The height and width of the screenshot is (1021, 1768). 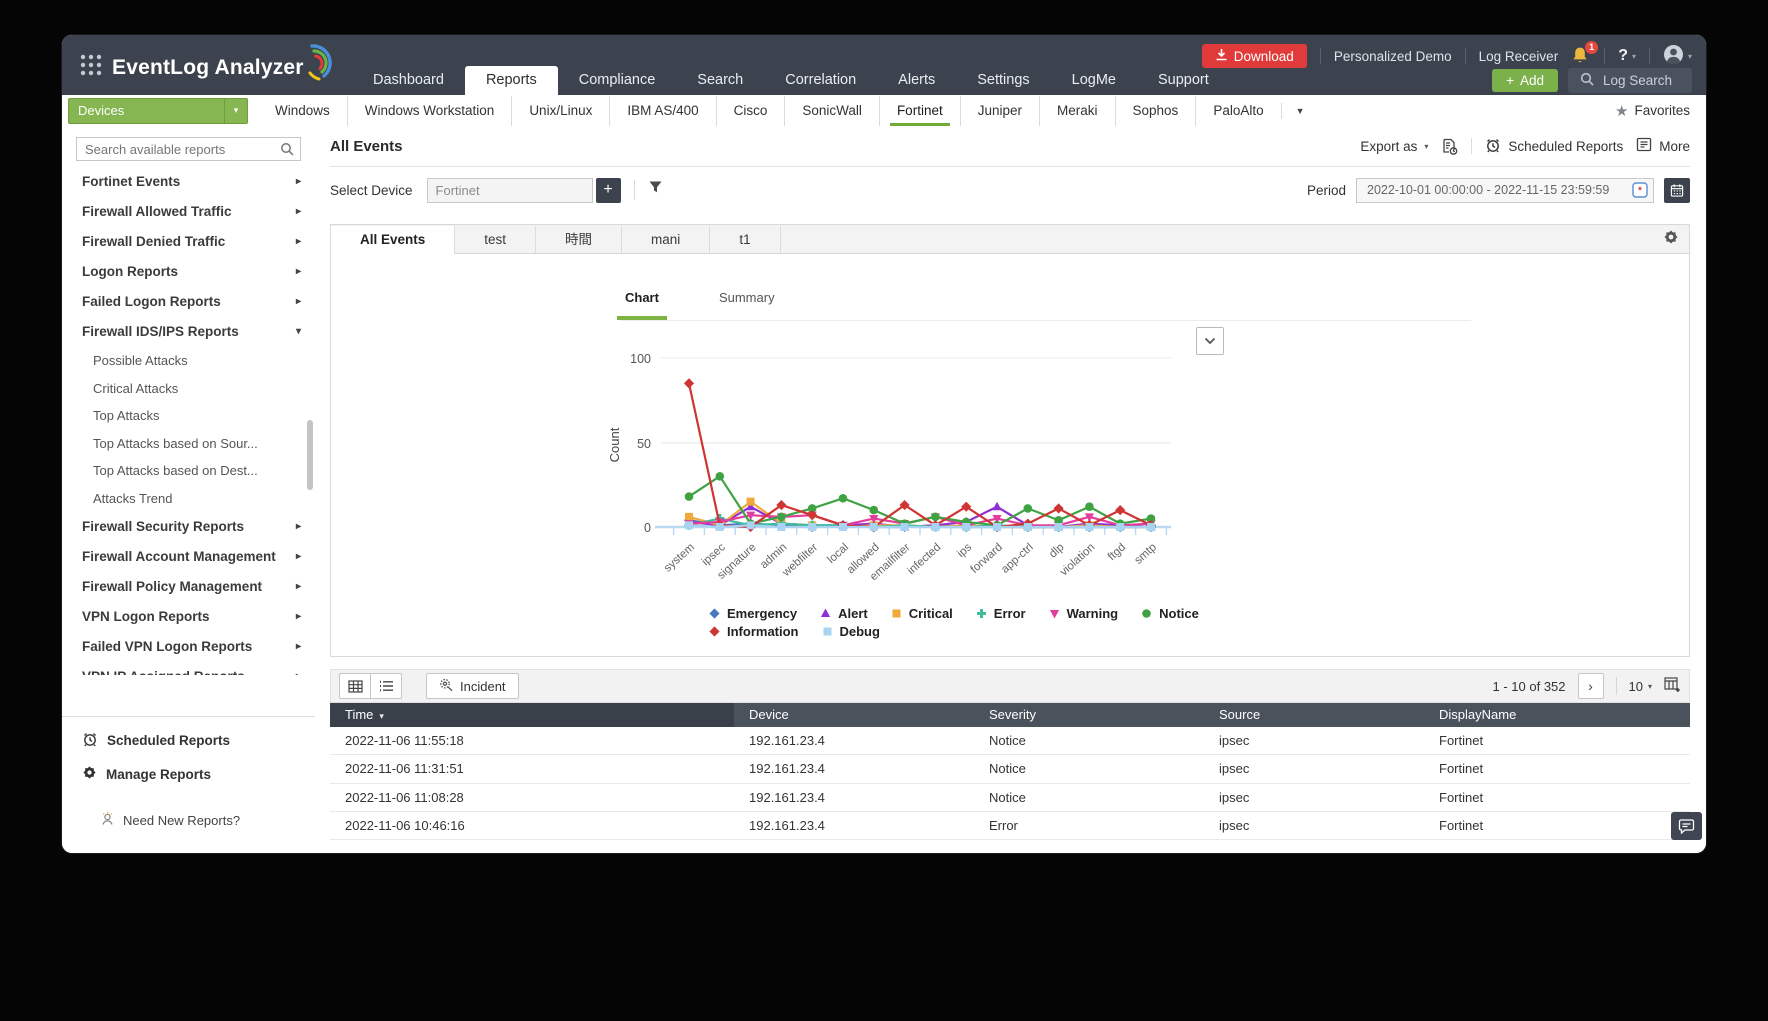 What do you see at coordinates (1525, 80) in the screenshot?
I see `add-button: + Add` at bounding box center [1525, 80].